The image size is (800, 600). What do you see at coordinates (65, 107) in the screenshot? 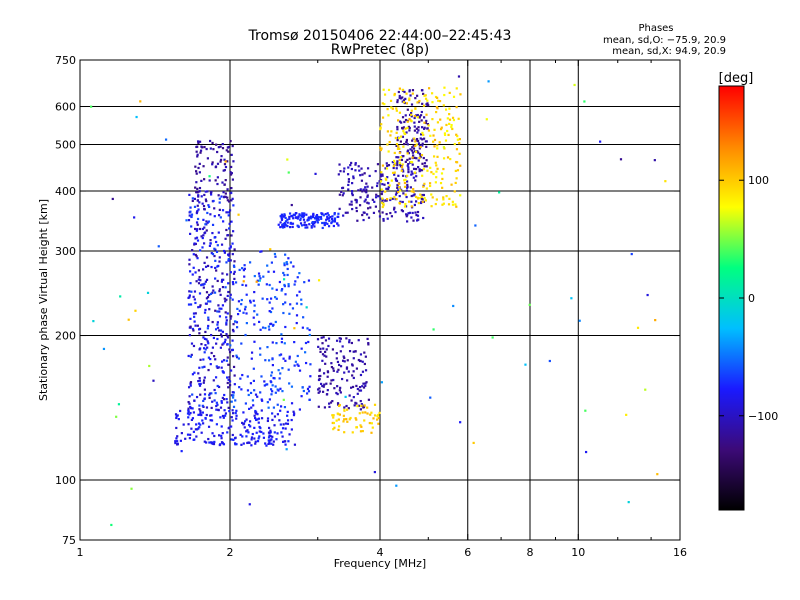
I see `y-tick-label: 600` at bounding box center [65, 107].